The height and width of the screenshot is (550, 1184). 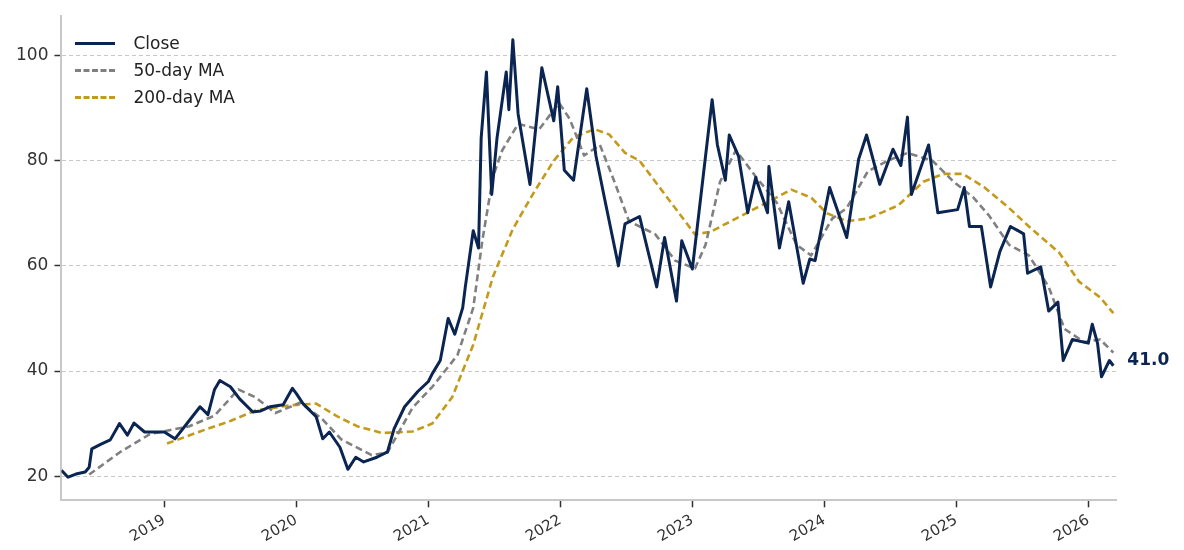 I want to click on legend-label: 50-day MA, so click(x=179, y=71).